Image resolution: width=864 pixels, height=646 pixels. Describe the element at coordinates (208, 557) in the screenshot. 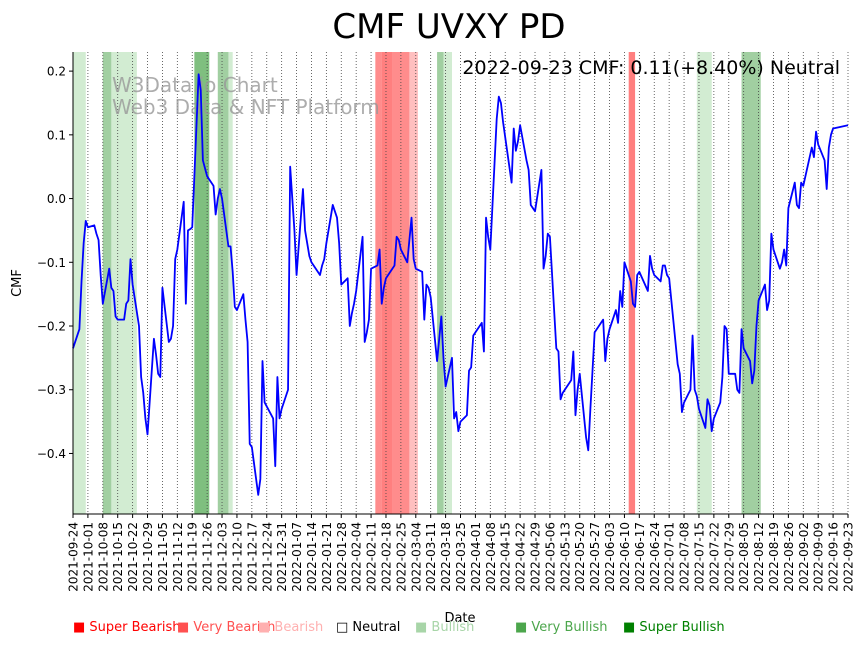

I see `x-tick-label: 2021-11-26` at that location.